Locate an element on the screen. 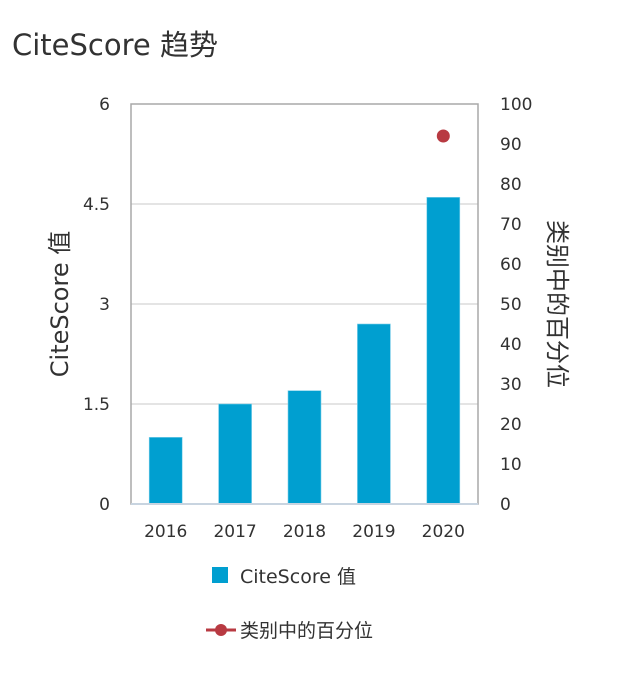 This screenshot has width=621, height=689. y-tick-label: 6 is located at coordinates (104, 105).